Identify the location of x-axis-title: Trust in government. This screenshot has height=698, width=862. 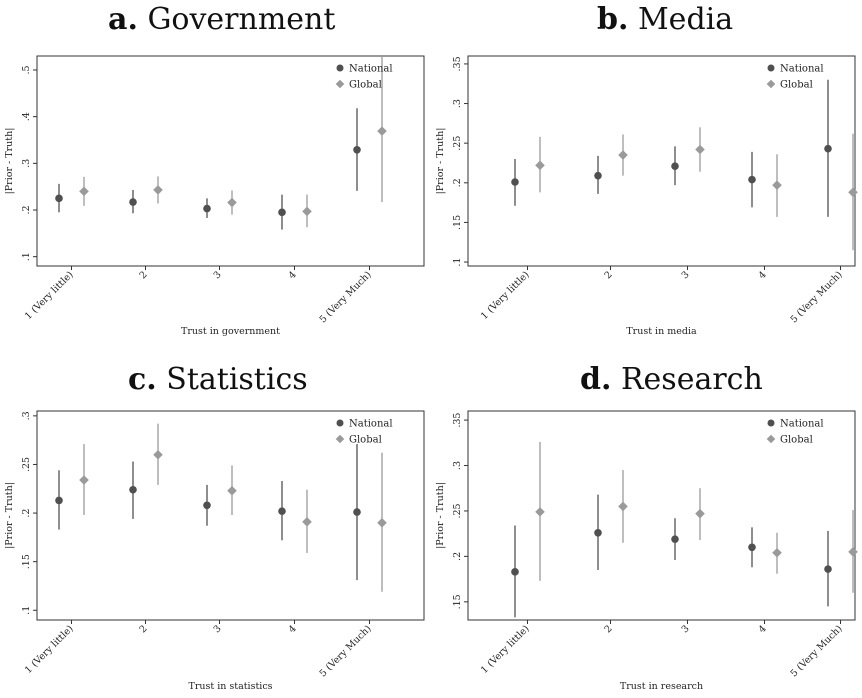
(230, 331).